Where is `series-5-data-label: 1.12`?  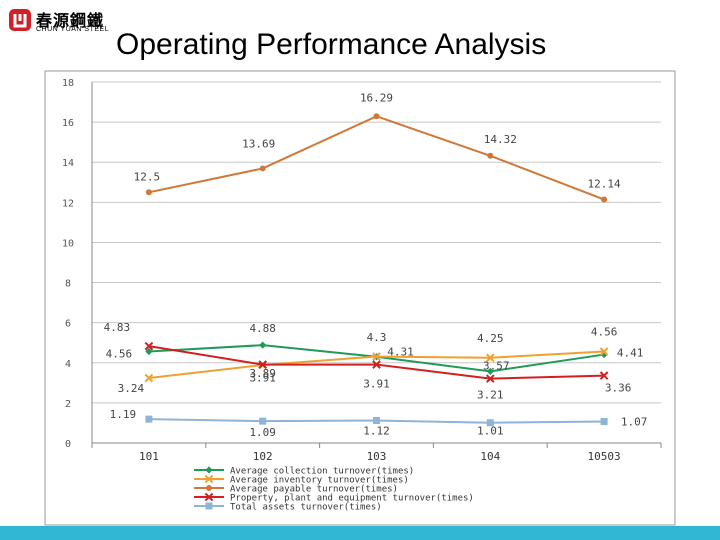 series-5-data-label: 1.12 is located at coordinates (376, 431).